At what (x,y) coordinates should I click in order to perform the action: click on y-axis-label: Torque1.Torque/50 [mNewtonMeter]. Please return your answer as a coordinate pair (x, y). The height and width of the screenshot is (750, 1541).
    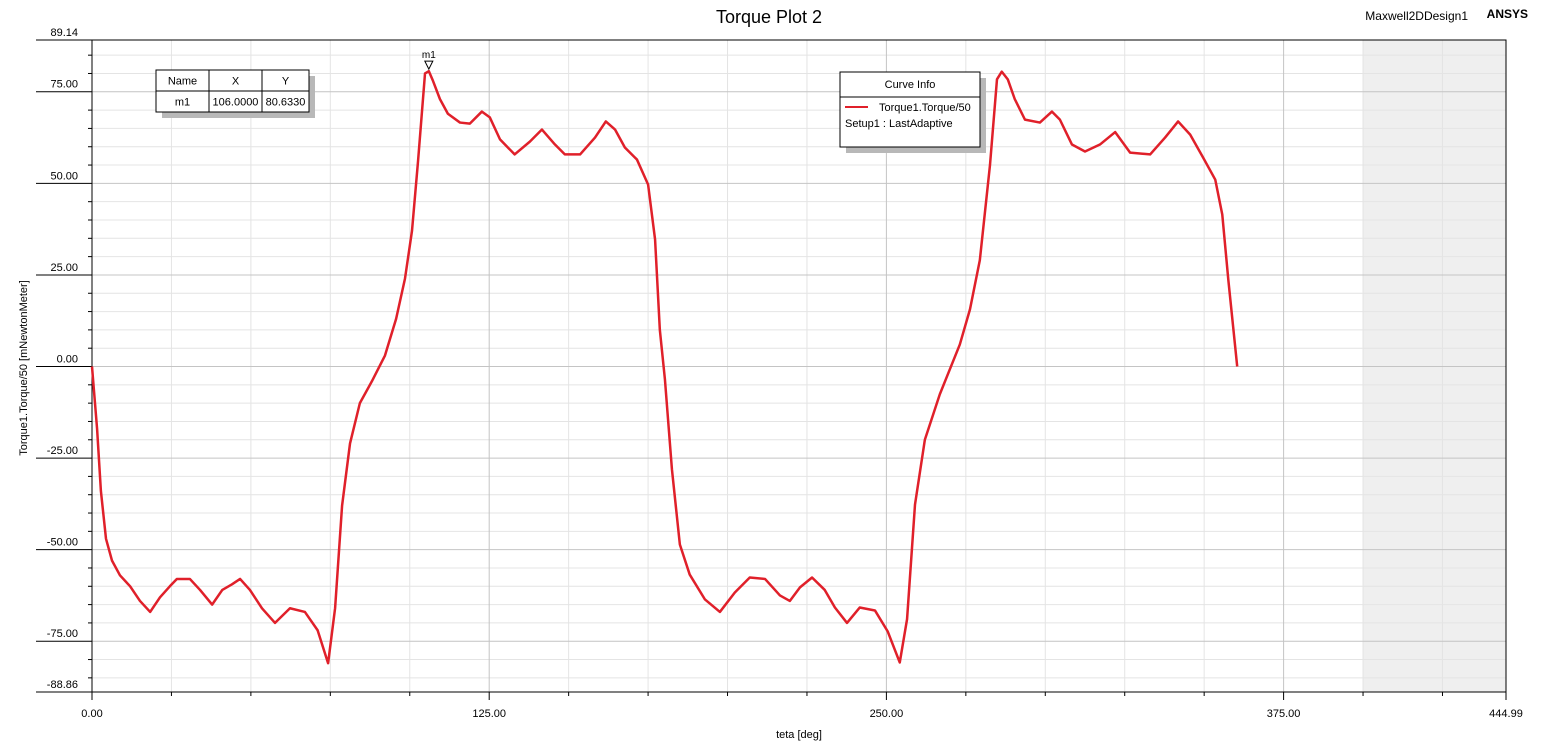
    Looking at the image, I should click on (24, 367).